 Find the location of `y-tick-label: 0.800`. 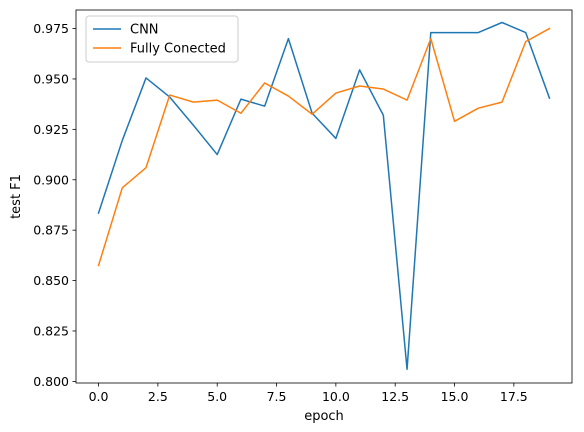

y-tick-label: 0.800 is located at coordinates (51, 381).